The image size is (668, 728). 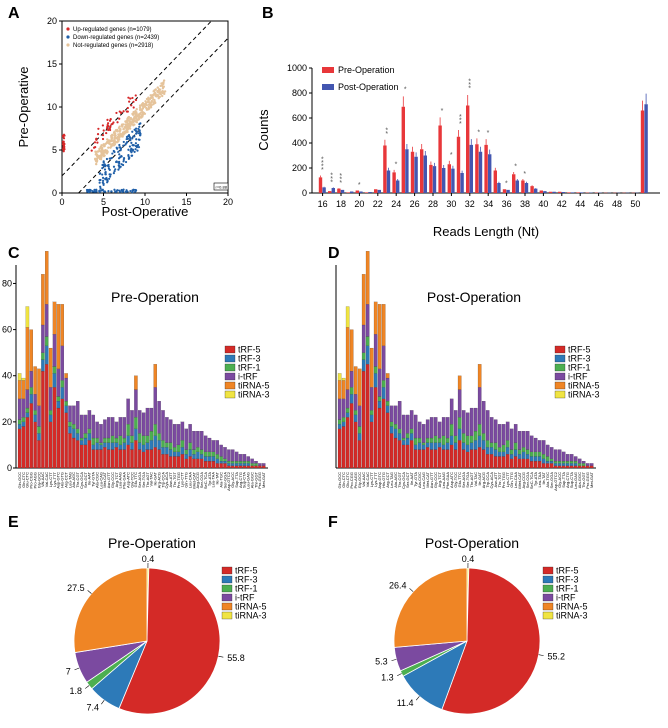 What do you see at coordinates (443, 480) in the screenshot?
I see `d-category-label: Leu-AAG` at bounding box center [443, 480].